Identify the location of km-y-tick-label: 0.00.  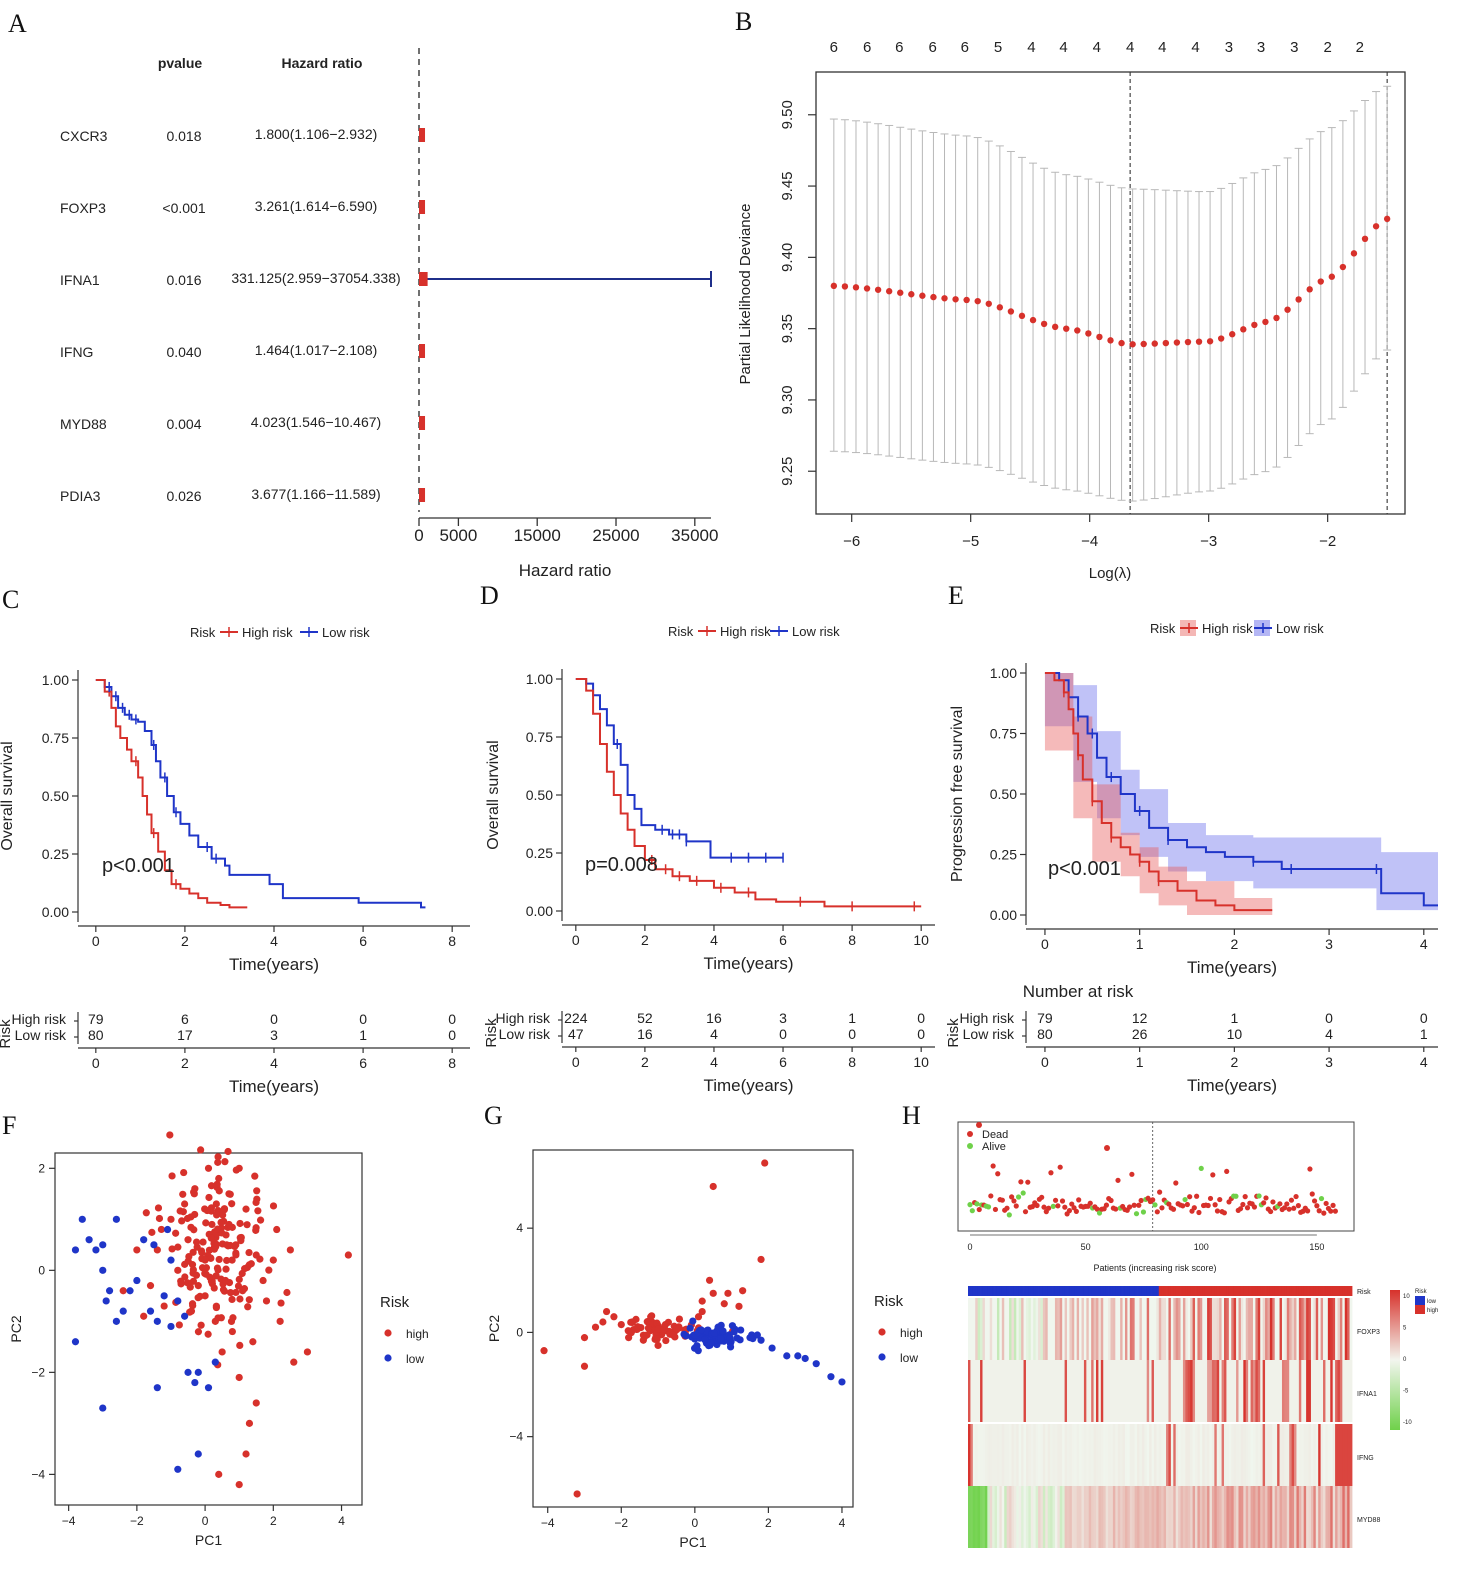
(1003, 915).